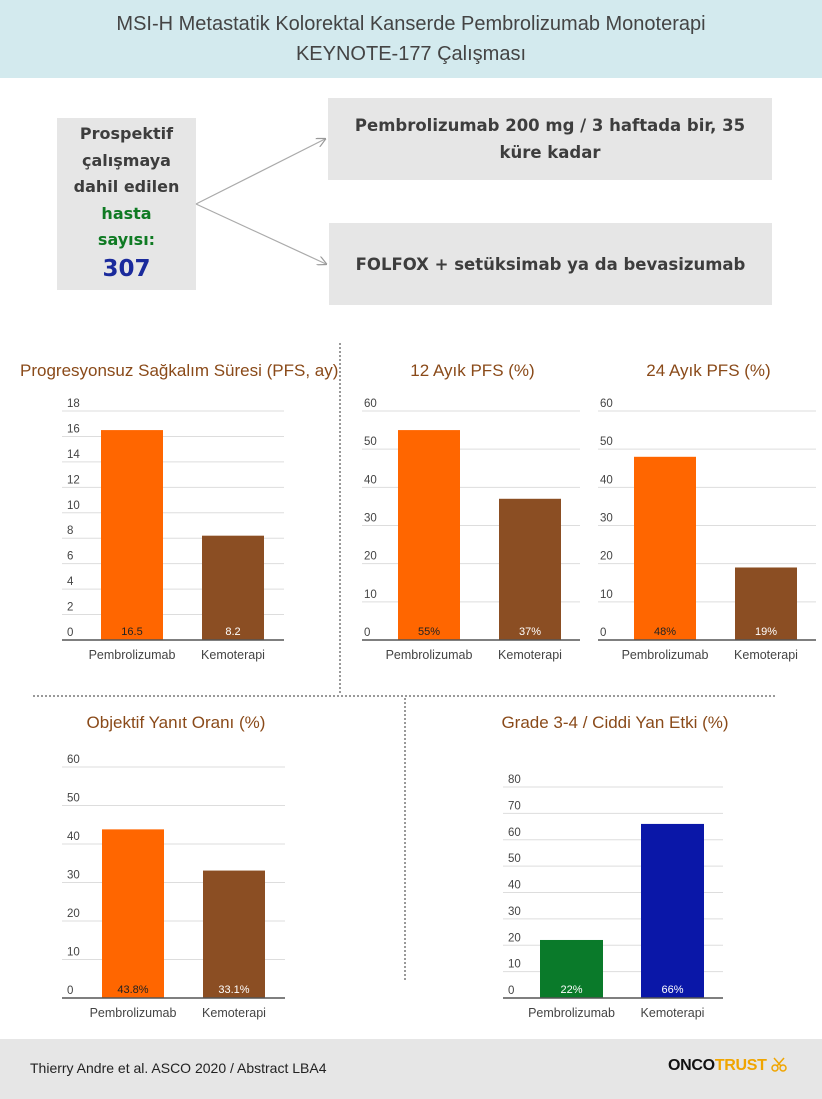 This screenshot has height=1099, width=822. What do you see at coordinates (132, 990) in the screenshot?
I see `bar-data-label: 43.8%` at bounding box center [132, 990].